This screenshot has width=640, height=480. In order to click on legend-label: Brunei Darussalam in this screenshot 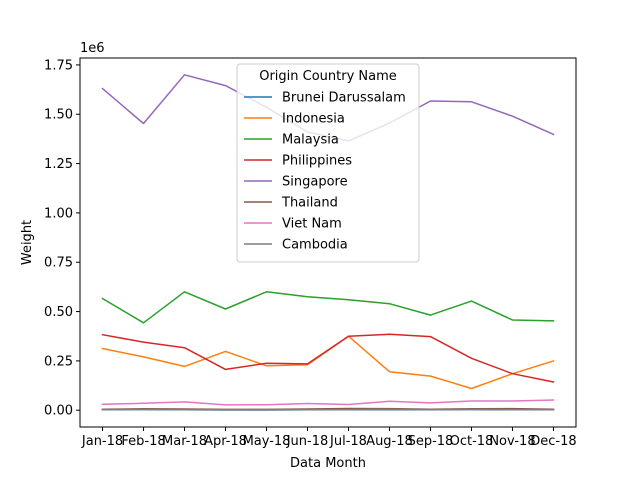, I will do `click(344, 98)`.